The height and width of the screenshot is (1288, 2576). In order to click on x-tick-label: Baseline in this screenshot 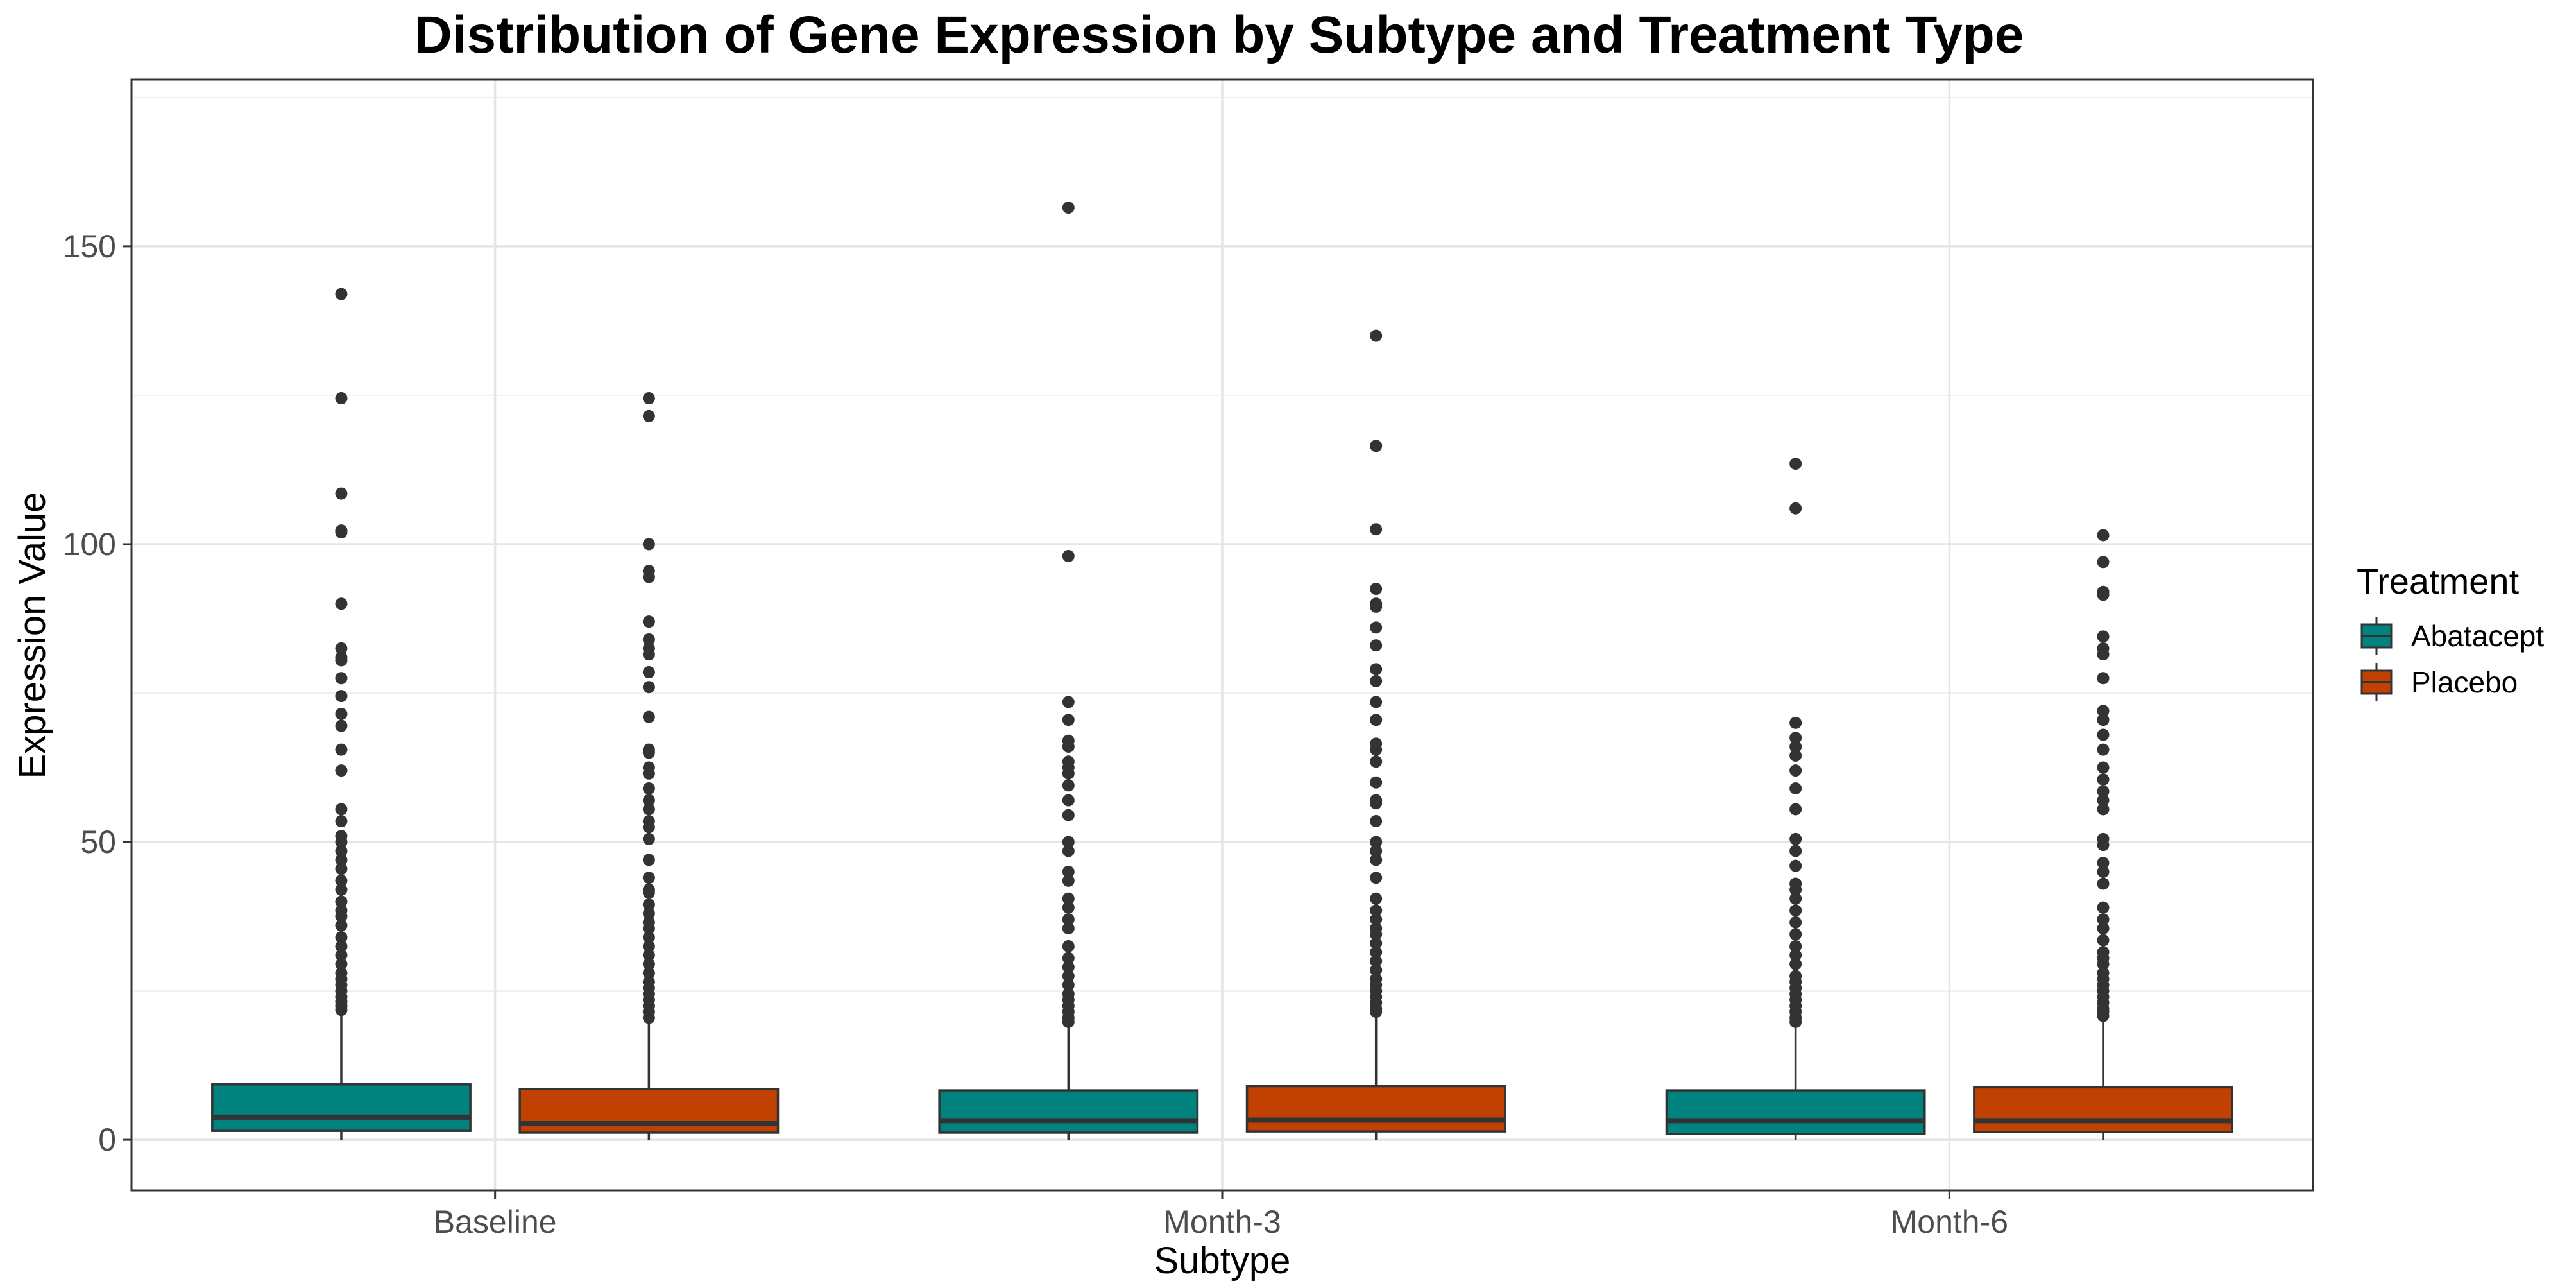, I will do `click(496, 1222)`.